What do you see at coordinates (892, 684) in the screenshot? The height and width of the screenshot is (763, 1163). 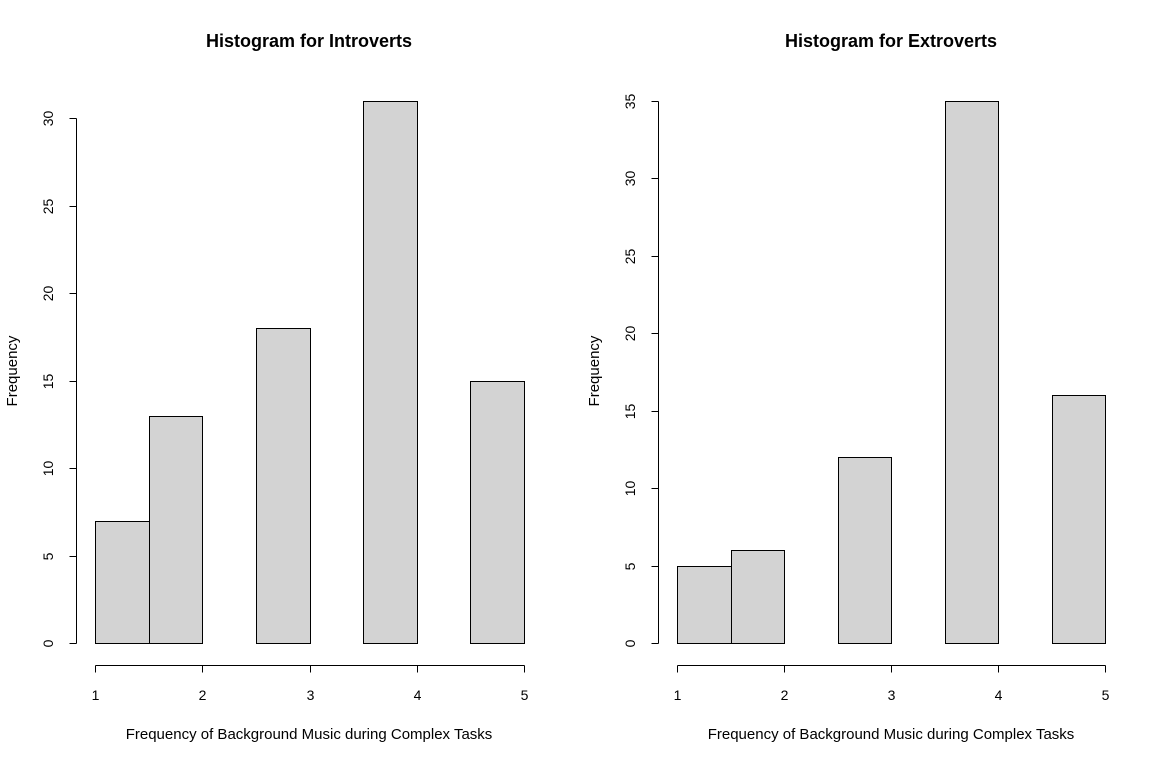 I see `x-axis-extroverts: 1 2 3 4 5` at bounding box center [892, 684].